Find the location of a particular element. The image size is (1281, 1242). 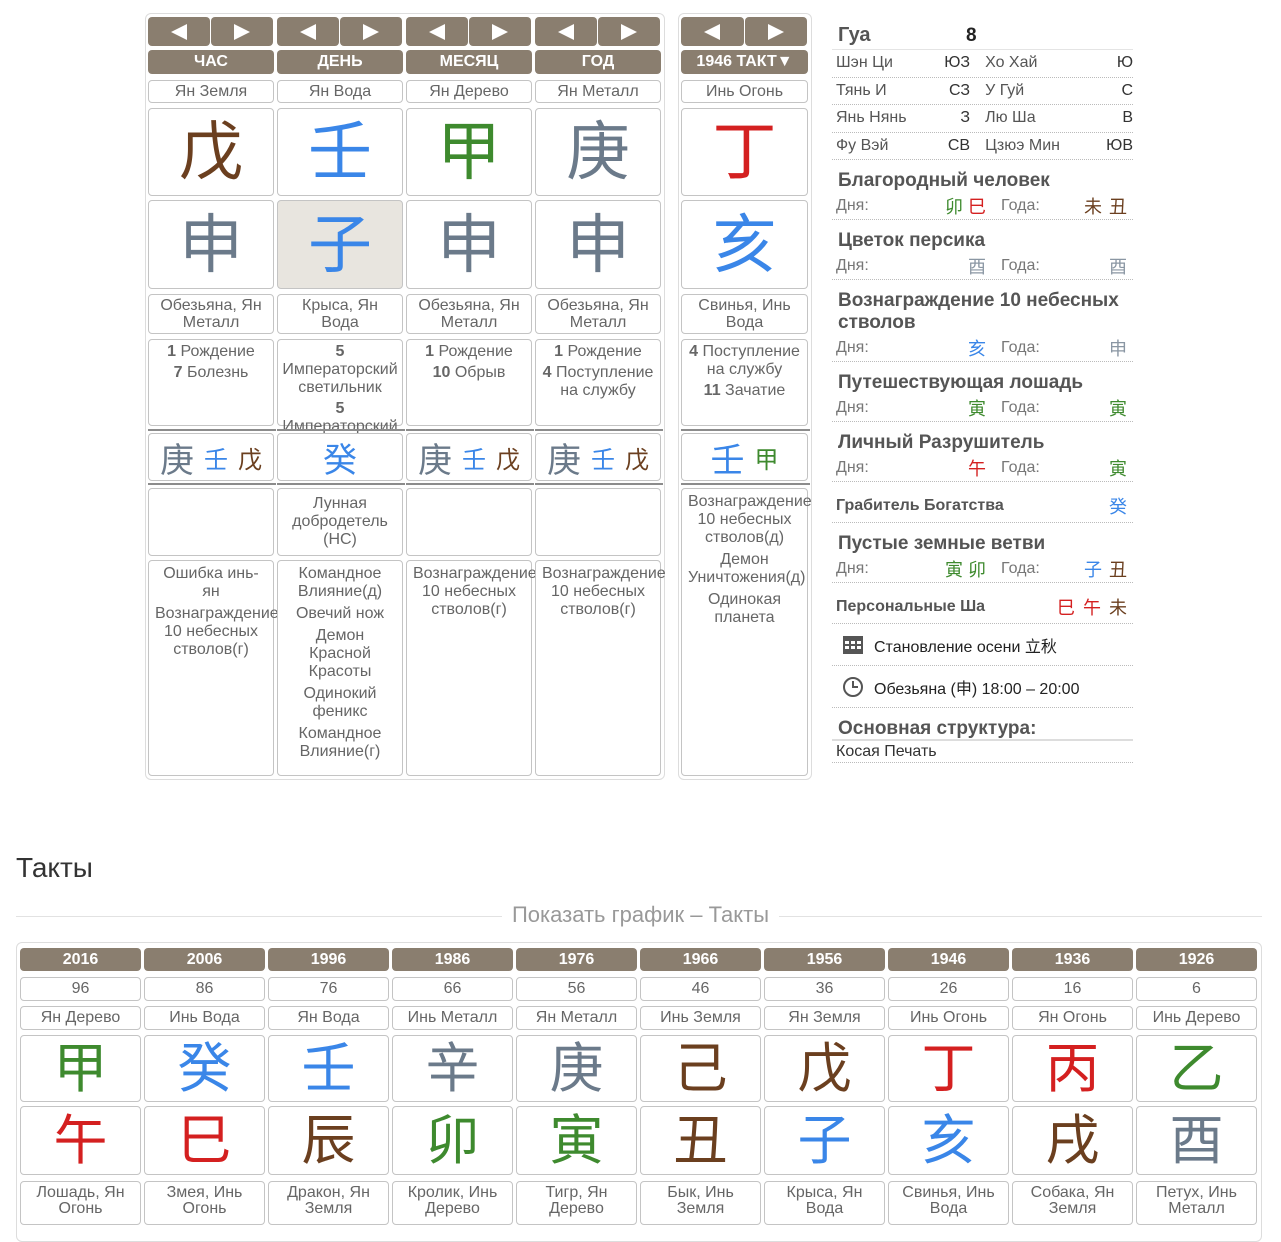

gua-value: 8 is located at coordinates (971, 35).